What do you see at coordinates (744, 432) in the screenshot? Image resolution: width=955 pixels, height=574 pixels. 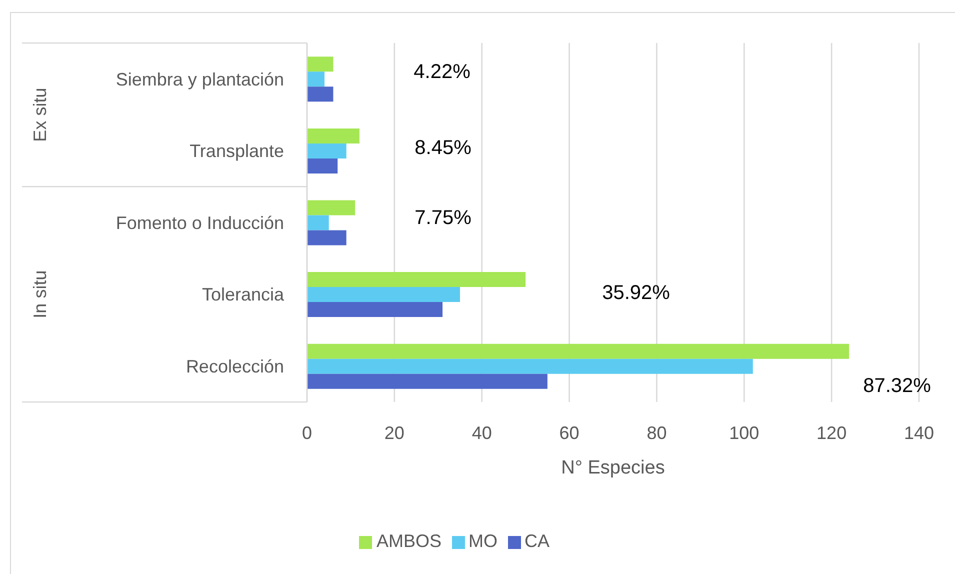 I see `x-tick-label: 100` at bounding box center [744, 432].